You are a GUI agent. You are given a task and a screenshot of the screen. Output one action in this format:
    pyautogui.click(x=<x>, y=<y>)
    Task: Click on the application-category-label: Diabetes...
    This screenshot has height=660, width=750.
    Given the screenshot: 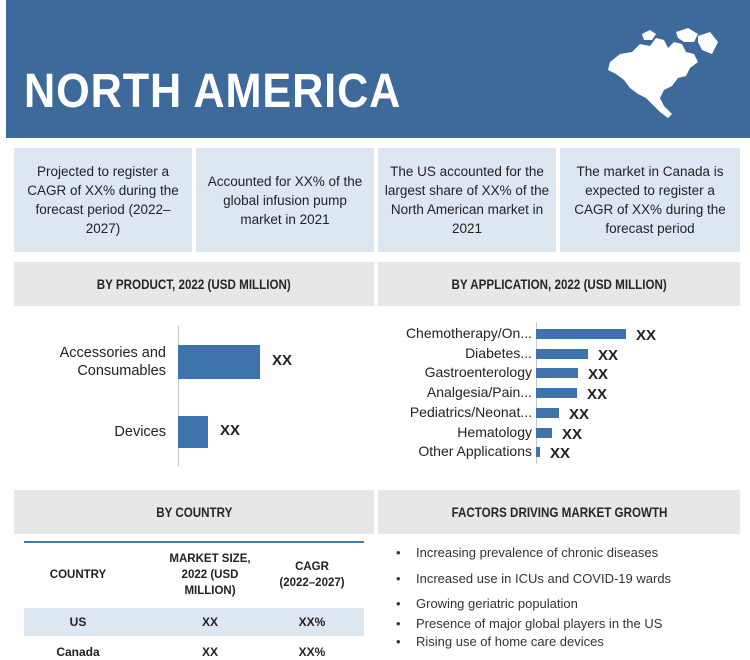 What is the action you would take?
    pyautogui.click(x=498, y=352)
    